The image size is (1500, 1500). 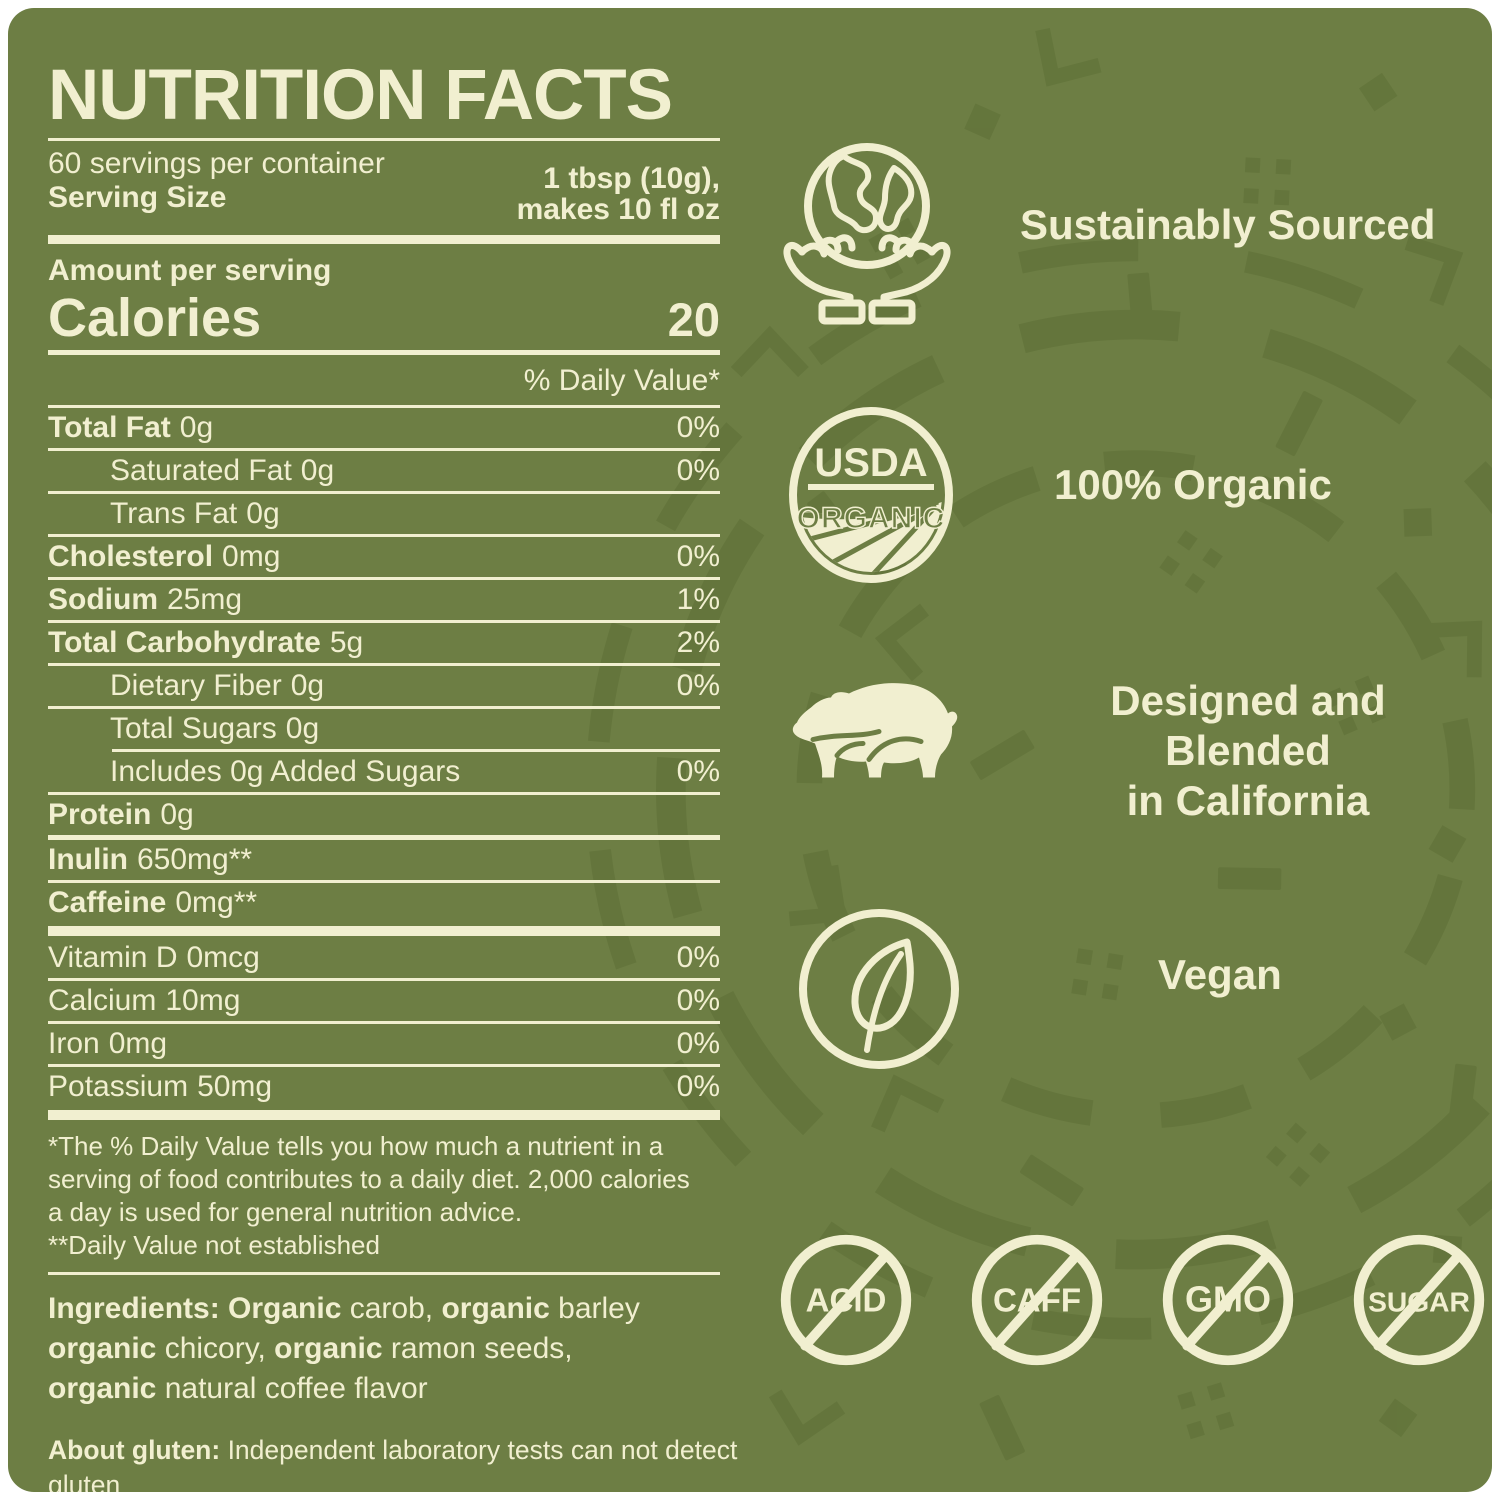 What do you see at coordinates (1228, 1302) in the screenshot?
I see `no-gmo-badge: GMO` at bounding box center [1228, 1302].